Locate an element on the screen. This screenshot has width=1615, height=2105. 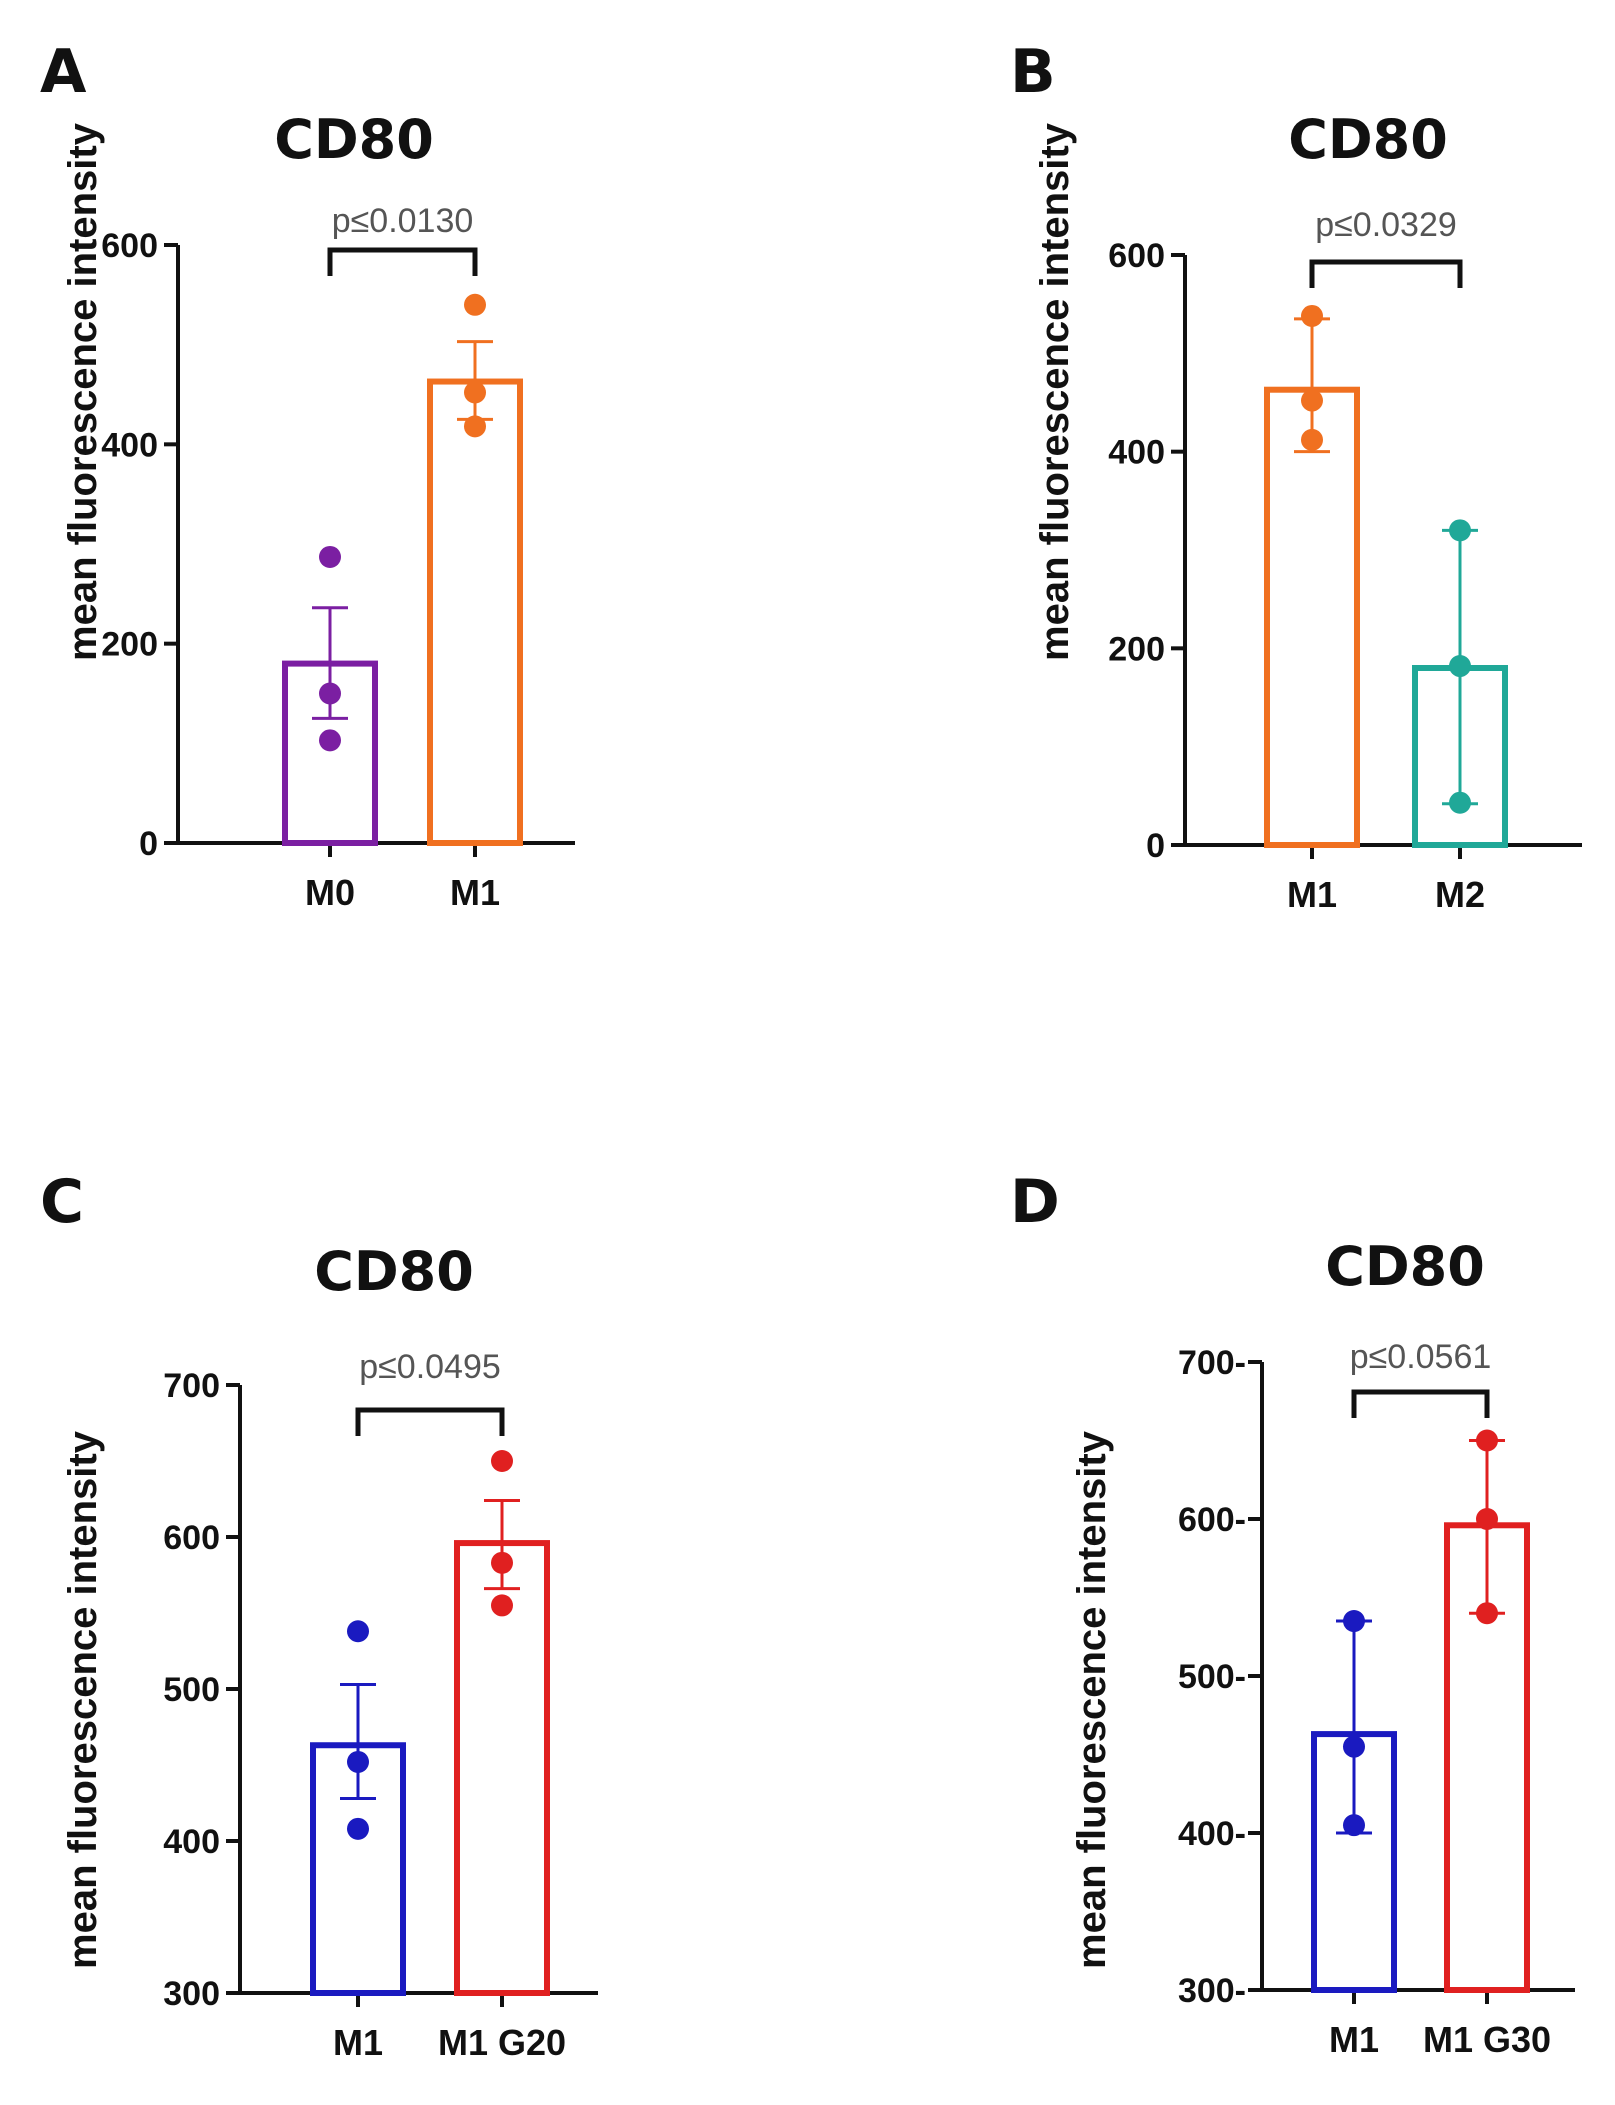
category-label: M1 G20 is located at coordinates (502, 2042).